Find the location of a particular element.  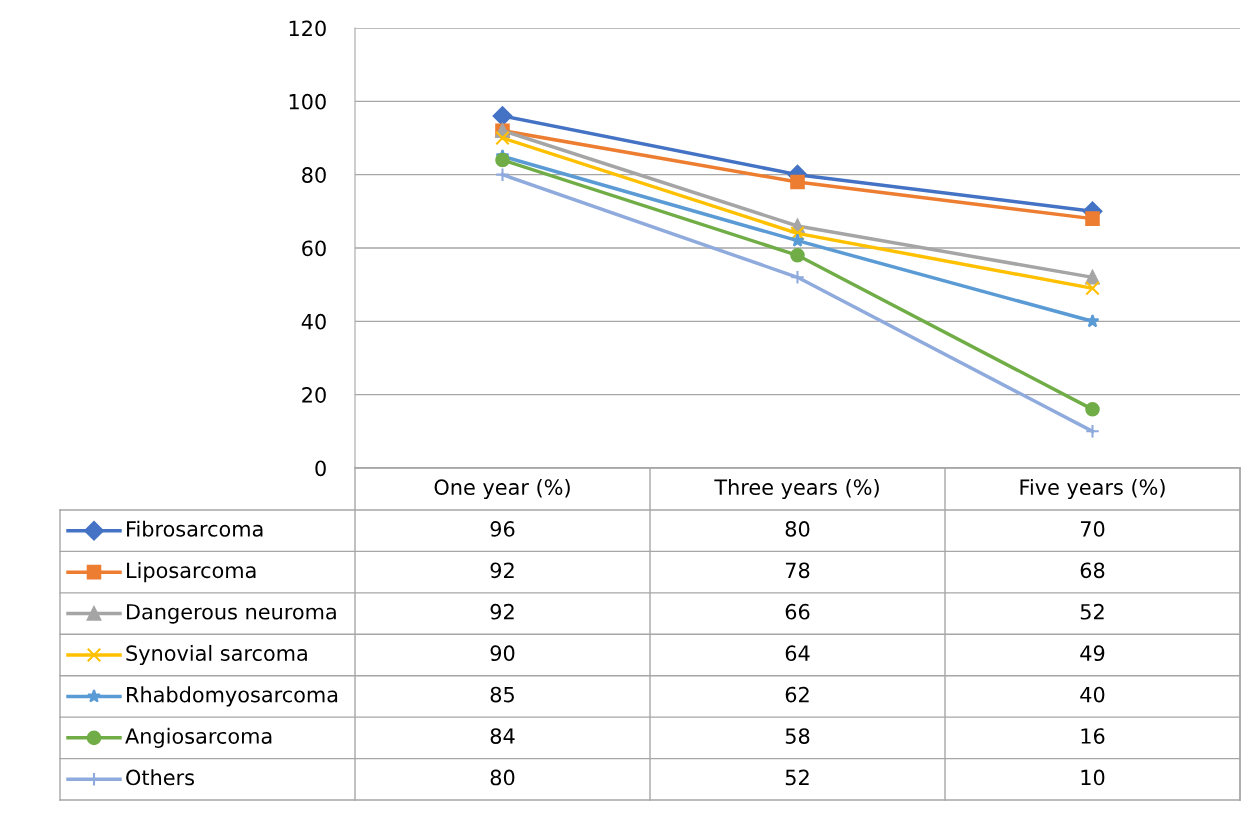

data-label: 85 is located at coordinates (502, 694).